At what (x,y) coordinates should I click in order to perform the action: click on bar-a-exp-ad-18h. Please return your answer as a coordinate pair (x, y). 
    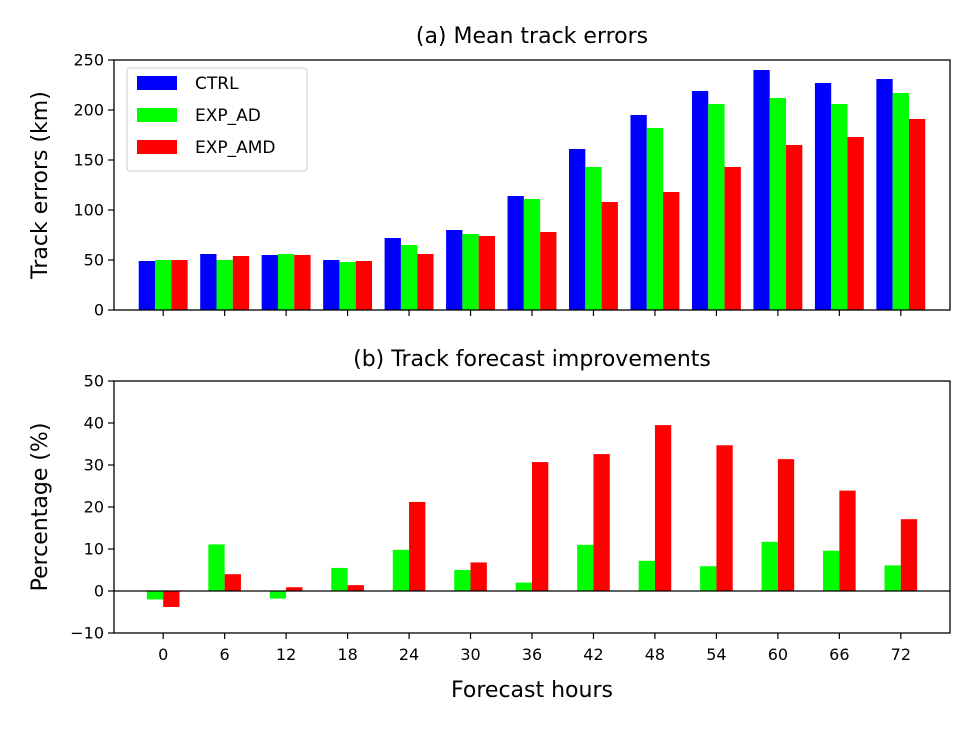
    Looking at the image, I should click on (347, 286).